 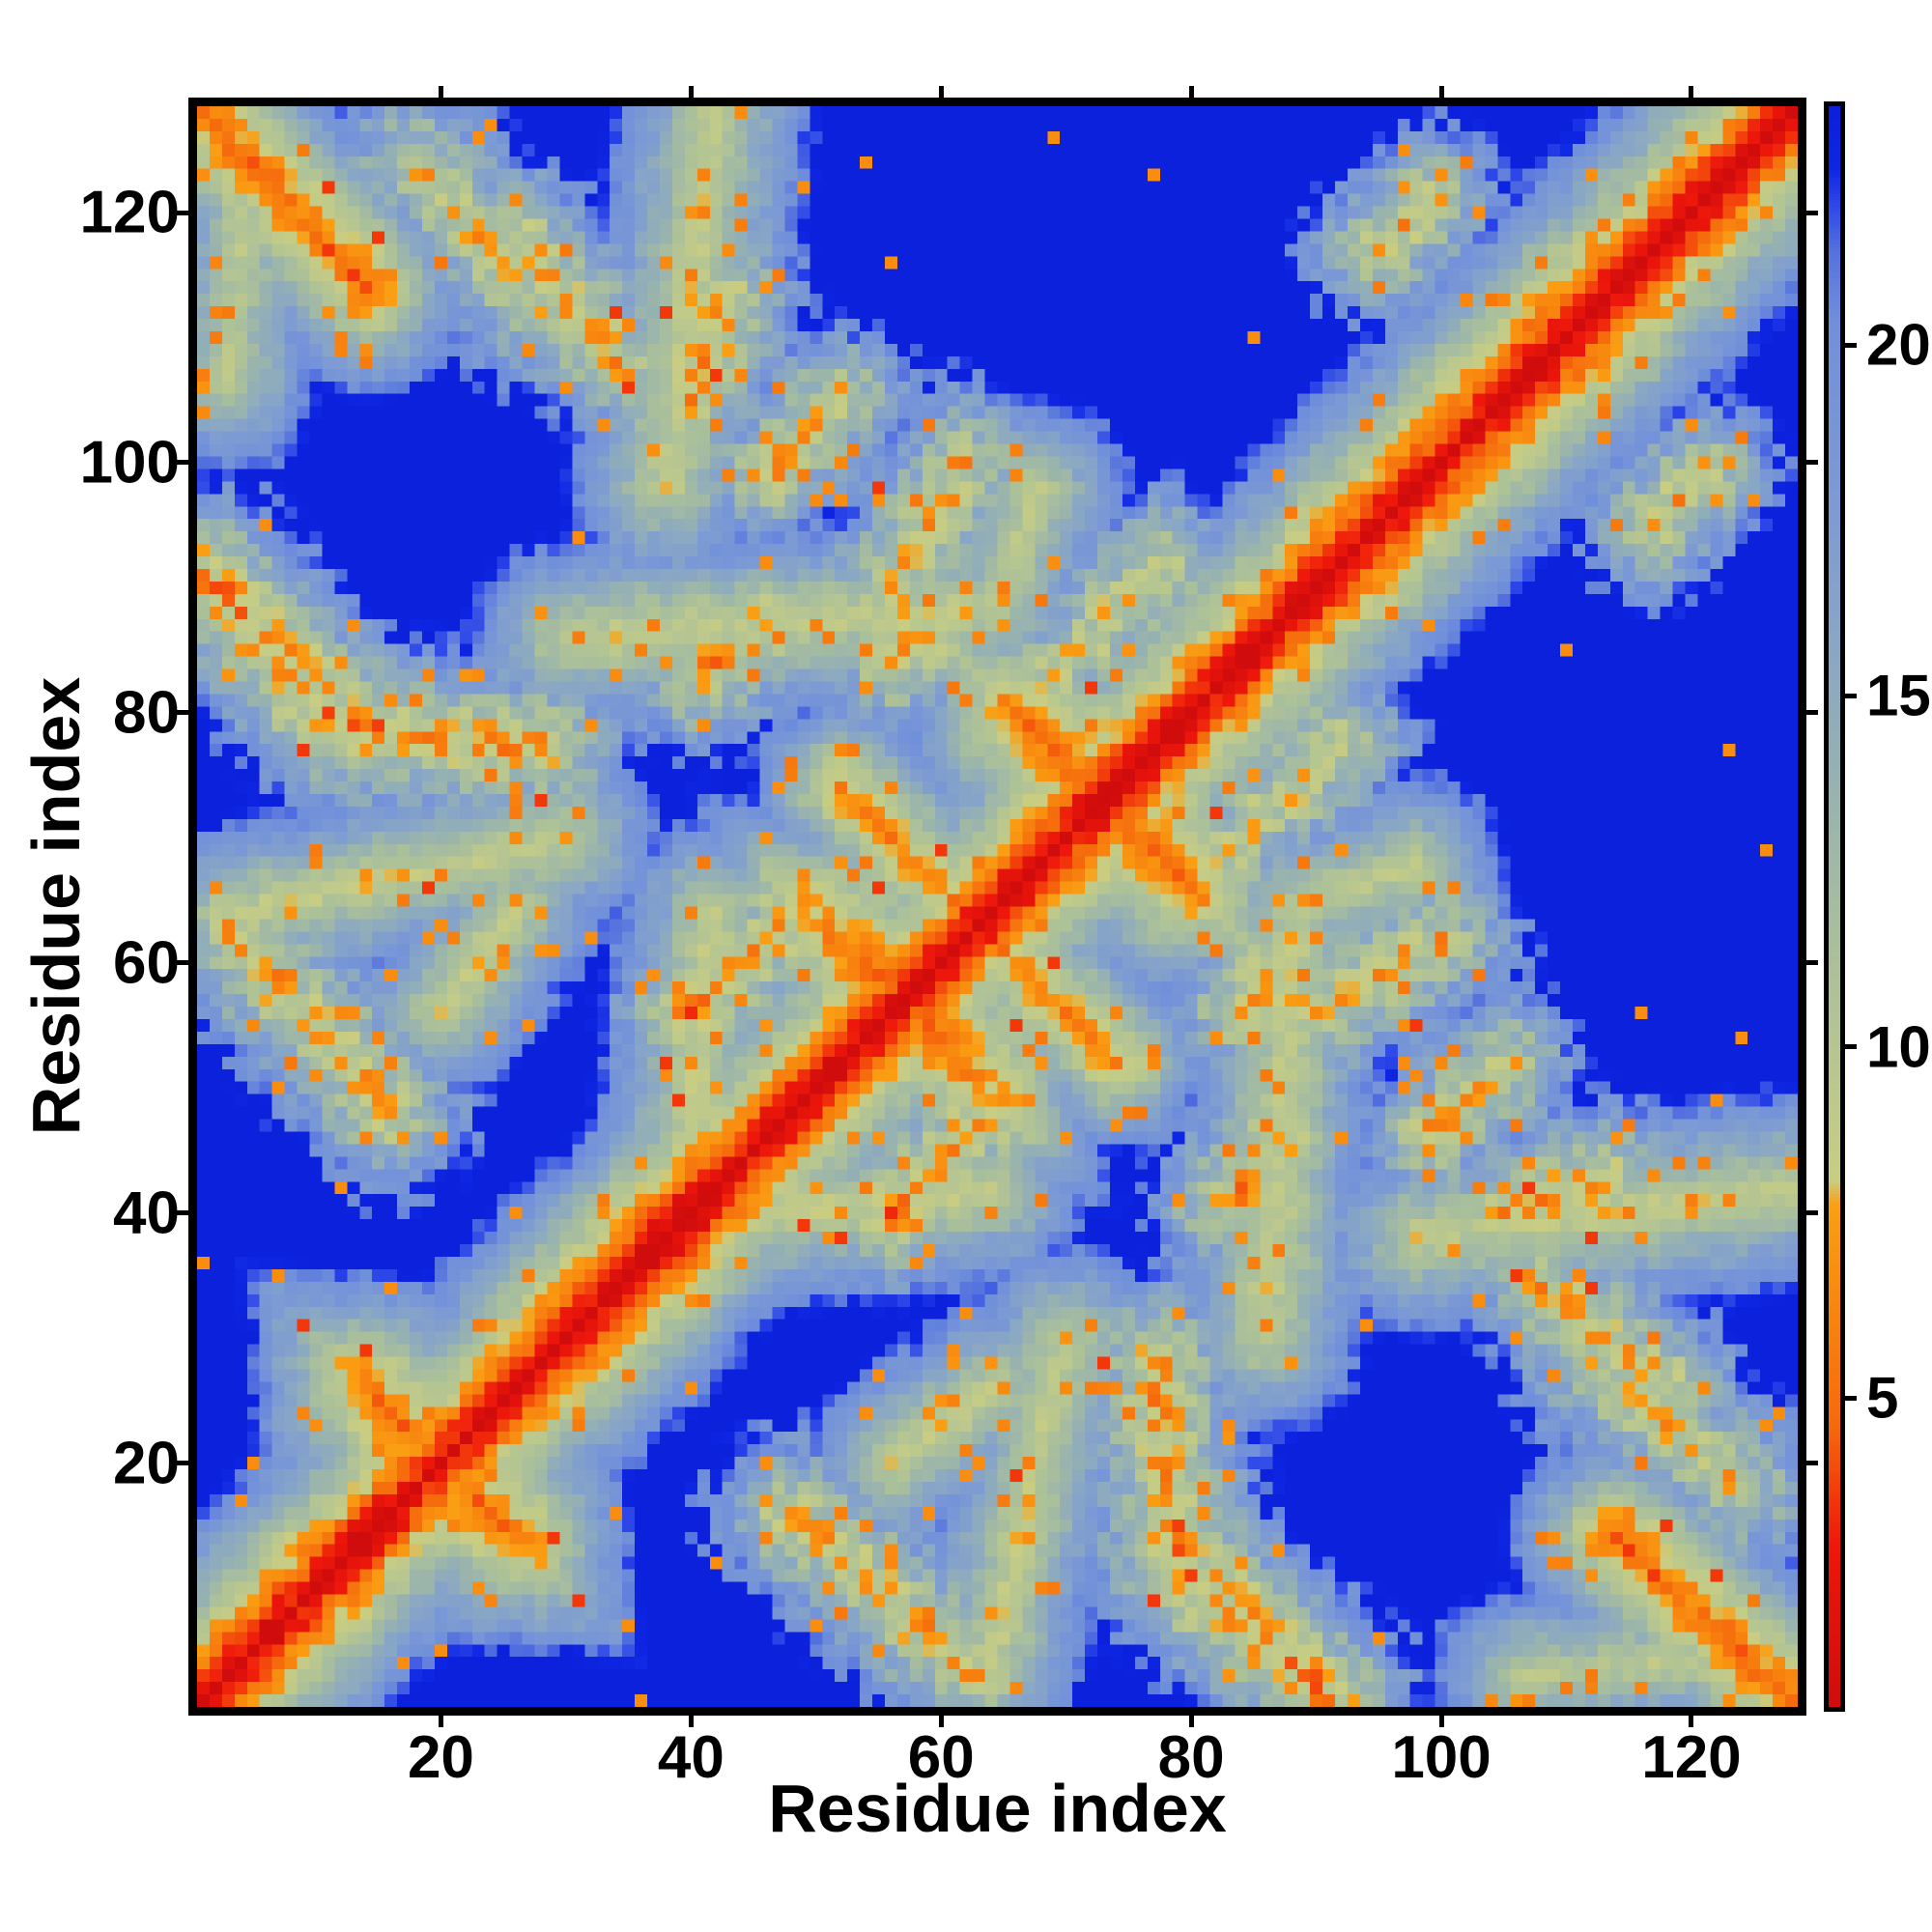 What do you see at coordinates (941, 1757) in the screenshot?
I see `x-tick-label: 60` at bounding box center [941, 1757].